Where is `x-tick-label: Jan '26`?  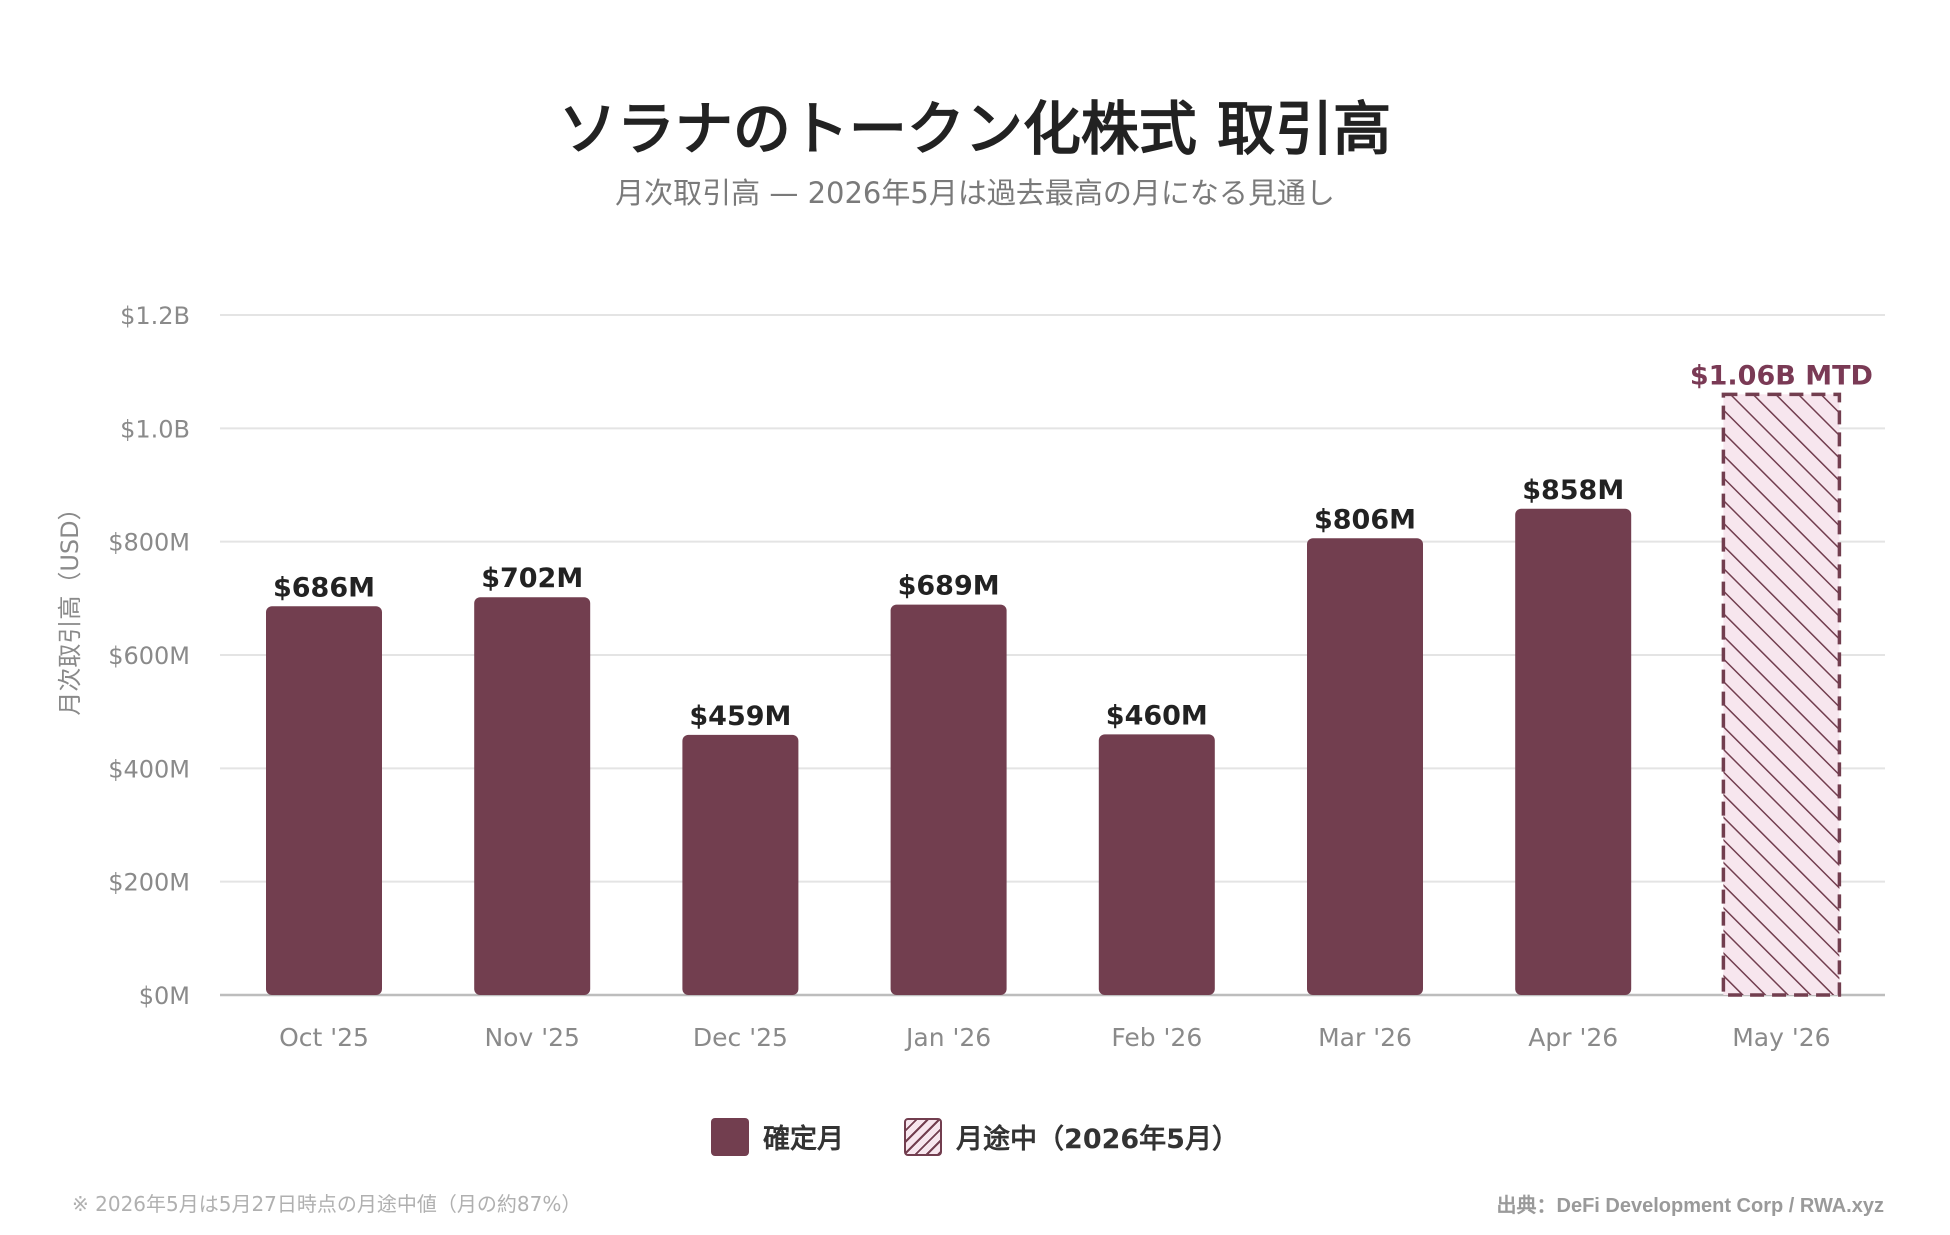
x-tick-label: Jan '26 is located at coordinates (947, 1037).